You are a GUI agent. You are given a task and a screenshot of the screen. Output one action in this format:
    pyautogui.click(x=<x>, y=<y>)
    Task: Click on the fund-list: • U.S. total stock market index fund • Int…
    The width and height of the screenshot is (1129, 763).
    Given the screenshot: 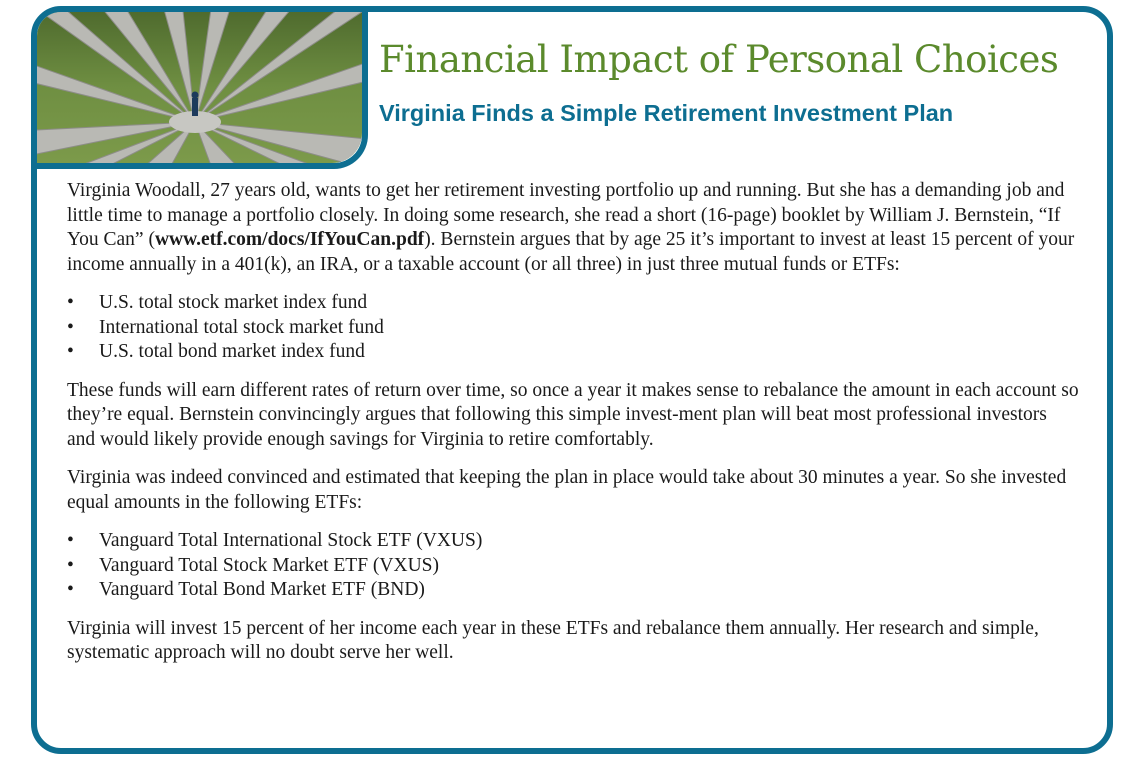 What is the action you would take?
    pyautogui.click(x=573, y=328)
    